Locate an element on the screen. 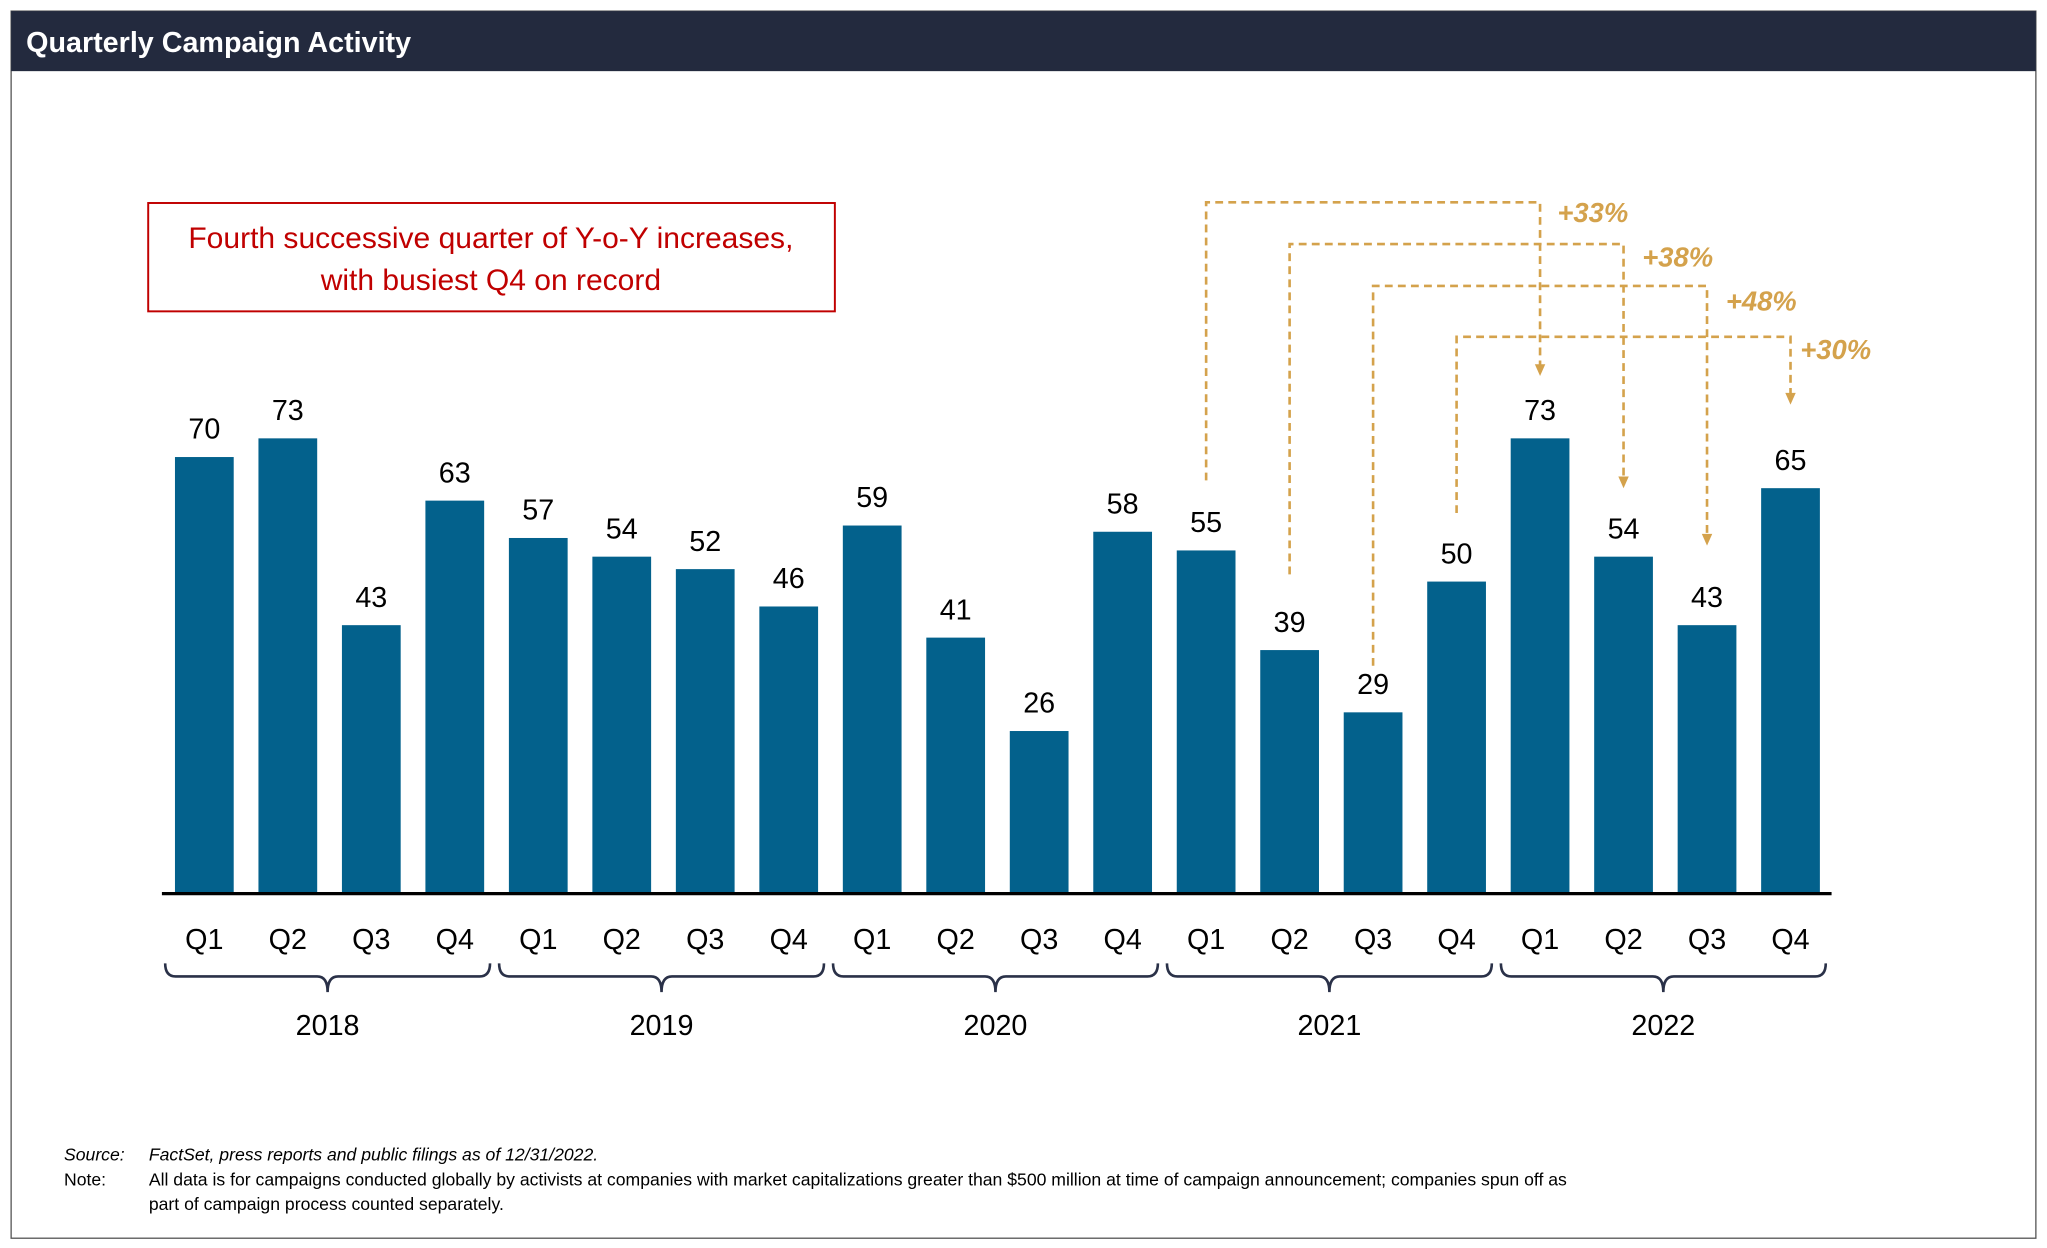  data-label: 52 is located at coordinates (705, 542).